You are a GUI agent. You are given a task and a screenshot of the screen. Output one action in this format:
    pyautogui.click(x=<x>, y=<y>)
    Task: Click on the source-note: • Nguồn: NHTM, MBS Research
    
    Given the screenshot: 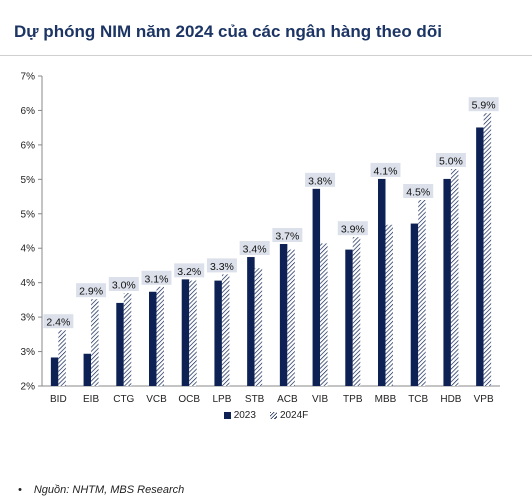 What is the action you would take?
    pyautogui.click(x=101, y=490)
    